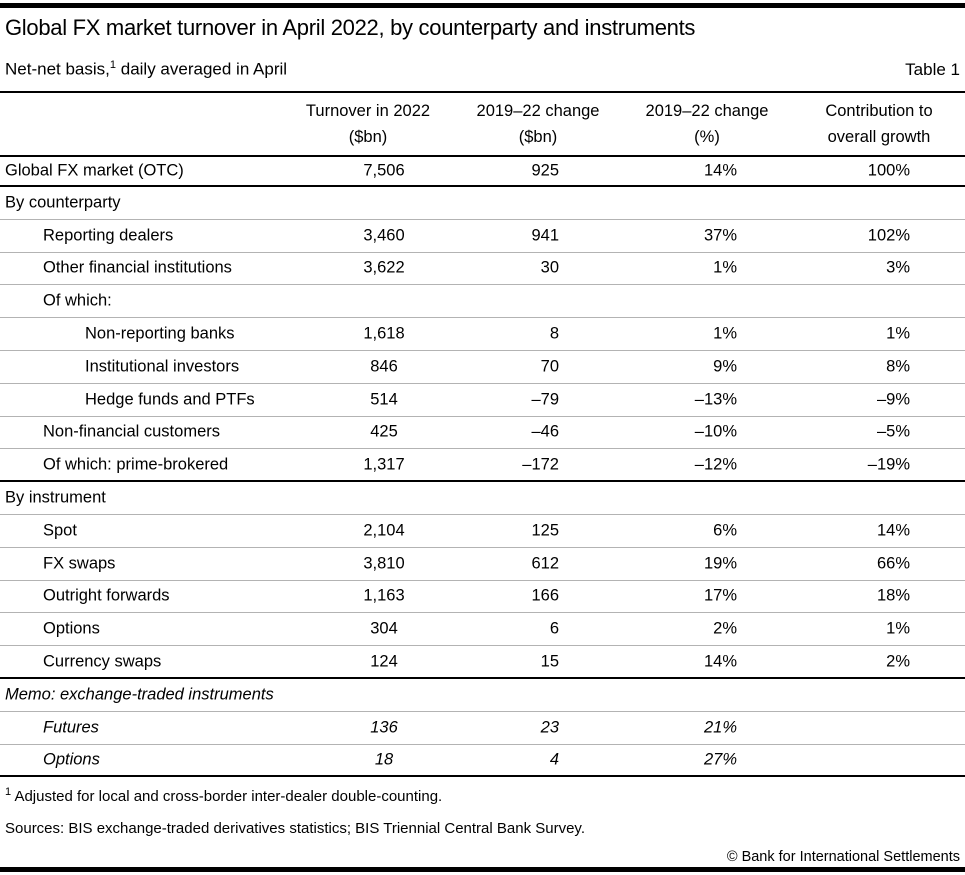 The image size is (965, 875). Describe the element at coordinates (554, 628) in the screenshot. I see `cell-value: 6` at that location.